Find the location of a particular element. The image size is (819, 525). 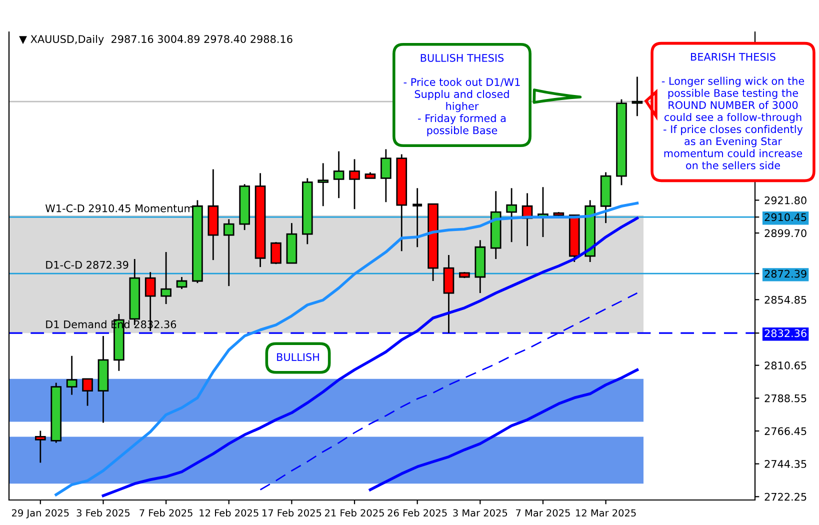

y-tick-label: 2832.36 is located at coordinates (785, 333).